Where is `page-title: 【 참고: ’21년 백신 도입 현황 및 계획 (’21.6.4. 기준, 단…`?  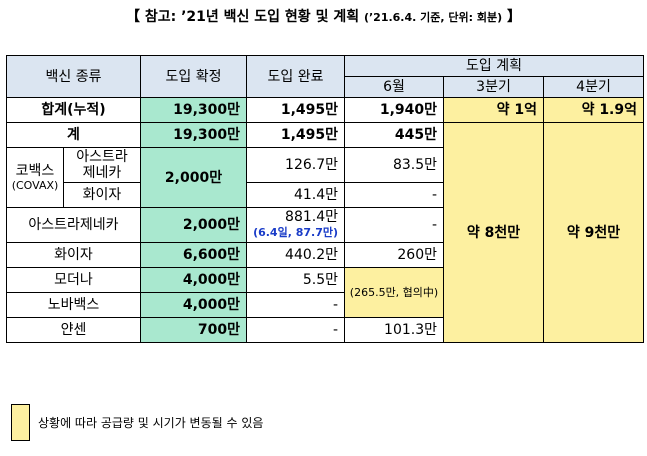 page-title: 【 참고: ’21년 백신 도입 현황 및 계획 (’21.6.4. 기준, 단… is located at coordinates (323, 16).